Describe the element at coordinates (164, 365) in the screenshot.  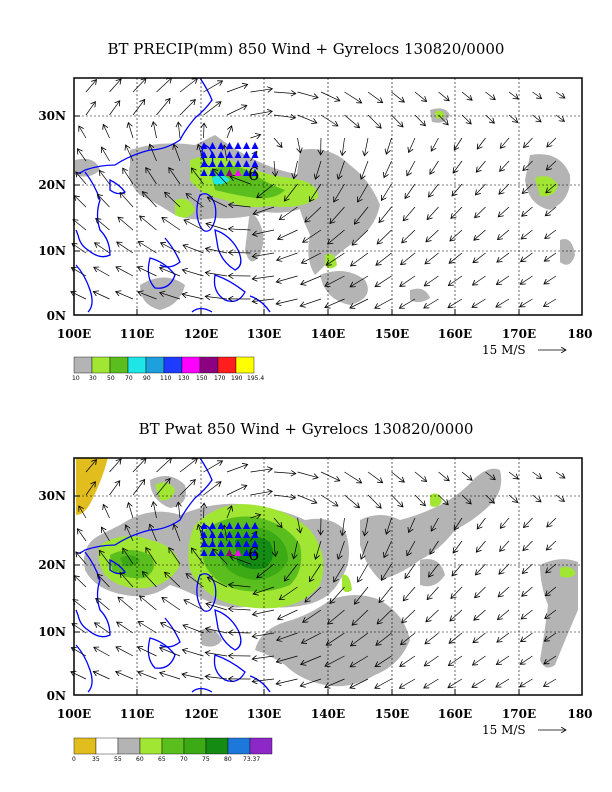
I see `panel1-legend` at that location.